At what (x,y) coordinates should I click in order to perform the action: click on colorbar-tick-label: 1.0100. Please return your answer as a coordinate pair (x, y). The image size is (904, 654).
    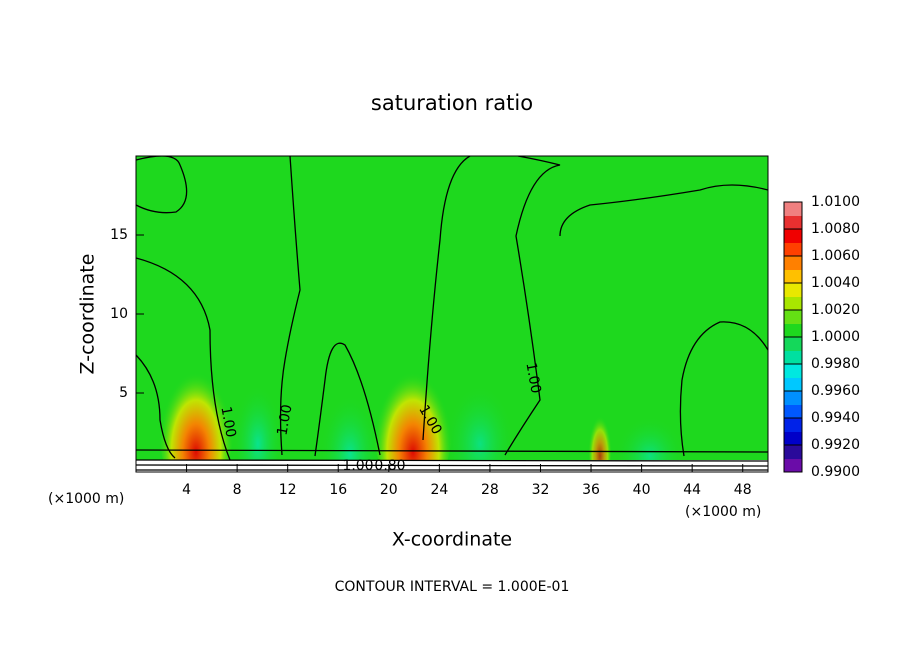
    Looking at the image, I should click on (835, 202).